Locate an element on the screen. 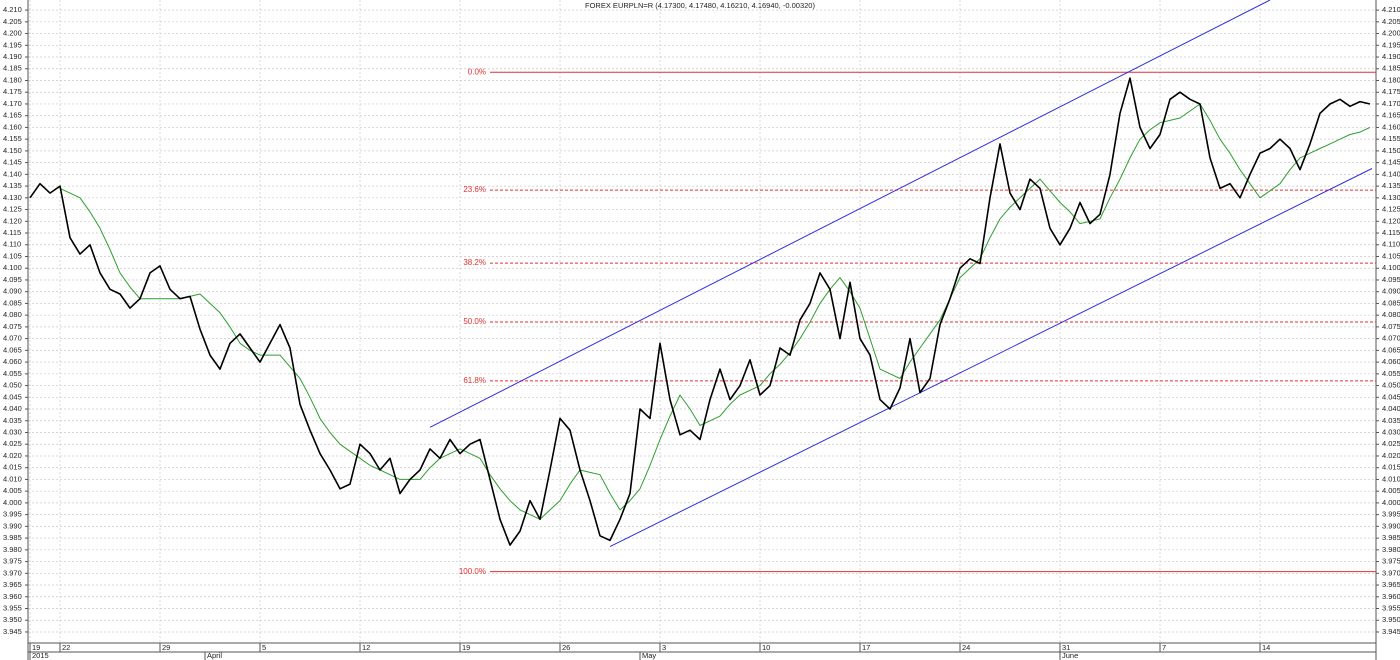 The height and width of the screenshot is (660, 1400). y-tick-label: 3.955 is located at coordinates (12, 607).